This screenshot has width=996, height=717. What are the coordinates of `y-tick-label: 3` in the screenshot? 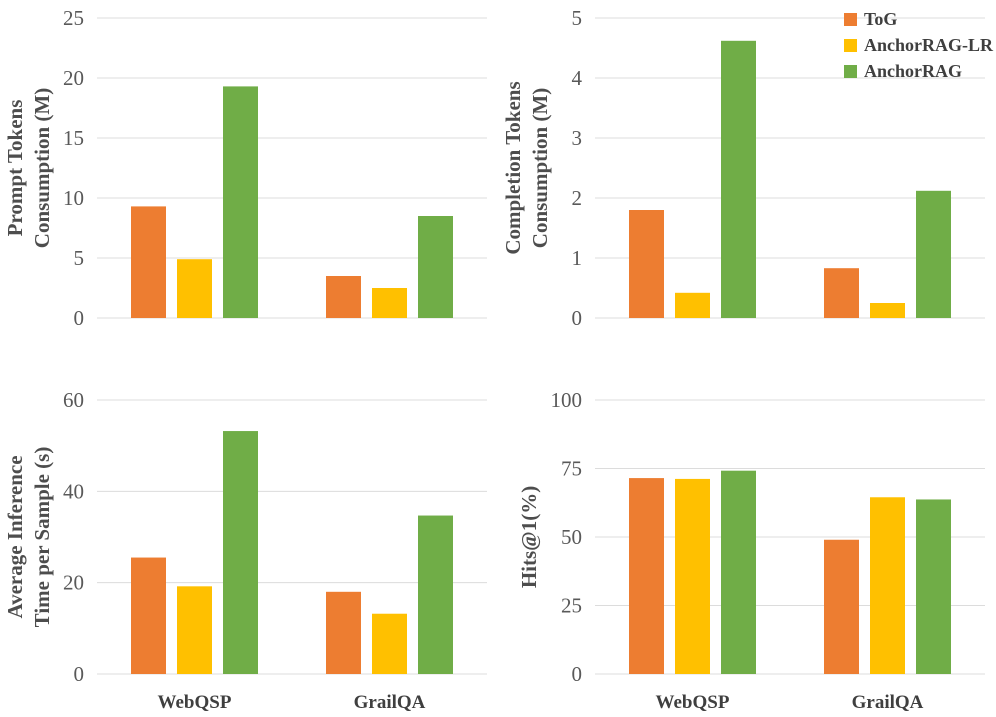 It's located at (577, 138).